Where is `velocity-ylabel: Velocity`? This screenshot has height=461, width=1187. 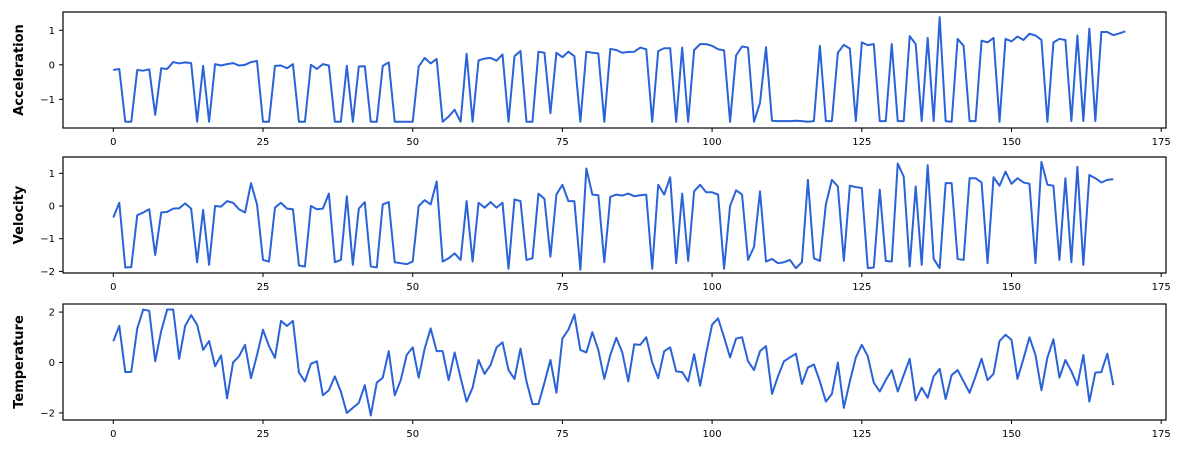
velocity-ylabel: Velocity is located at coordinates (19, 214).